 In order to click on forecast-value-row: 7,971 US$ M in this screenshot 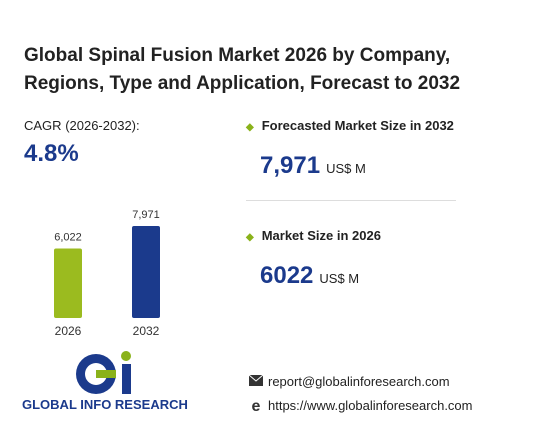, I will do `click(313, 166)`.